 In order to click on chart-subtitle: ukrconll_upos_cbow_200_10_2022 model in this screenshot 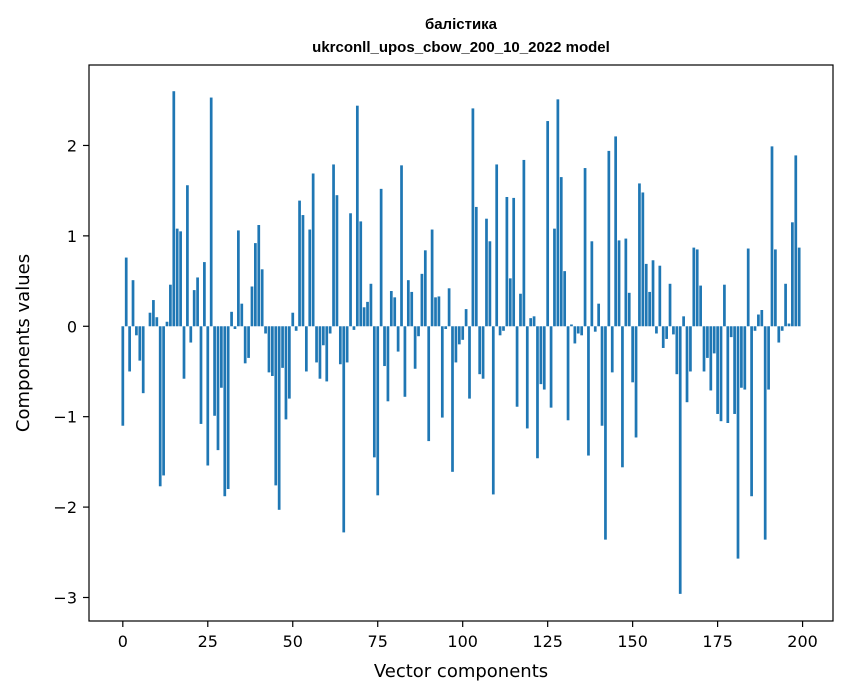, I will do `click(461, 47)`.